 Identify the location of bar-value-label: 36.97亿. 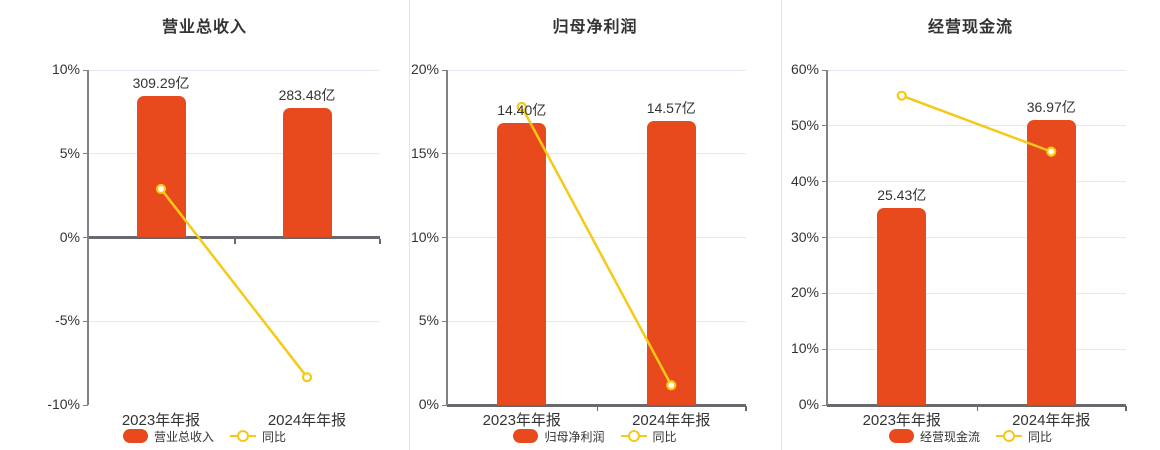
(1051, 106).